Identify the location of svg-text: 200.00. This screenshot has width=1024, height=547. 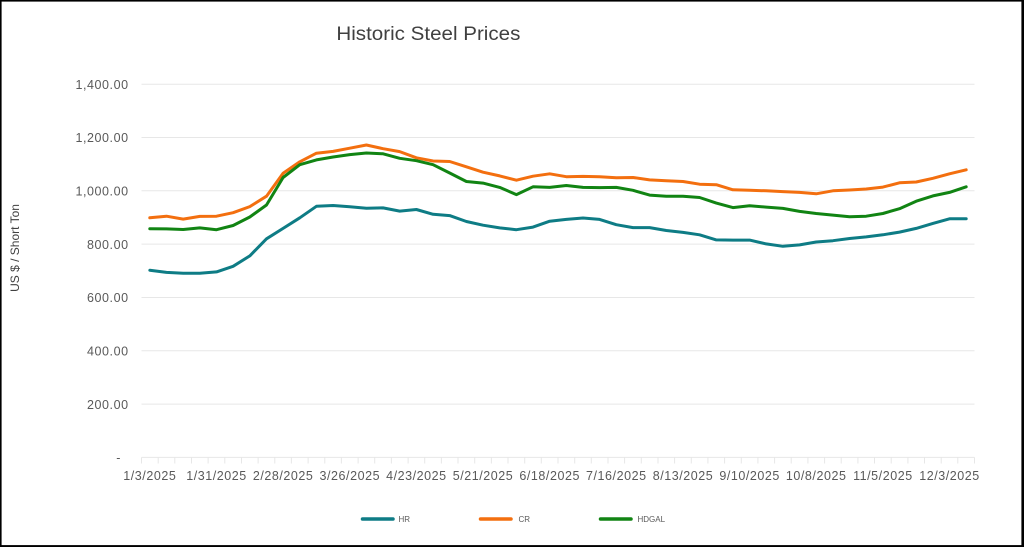
(108, 405).